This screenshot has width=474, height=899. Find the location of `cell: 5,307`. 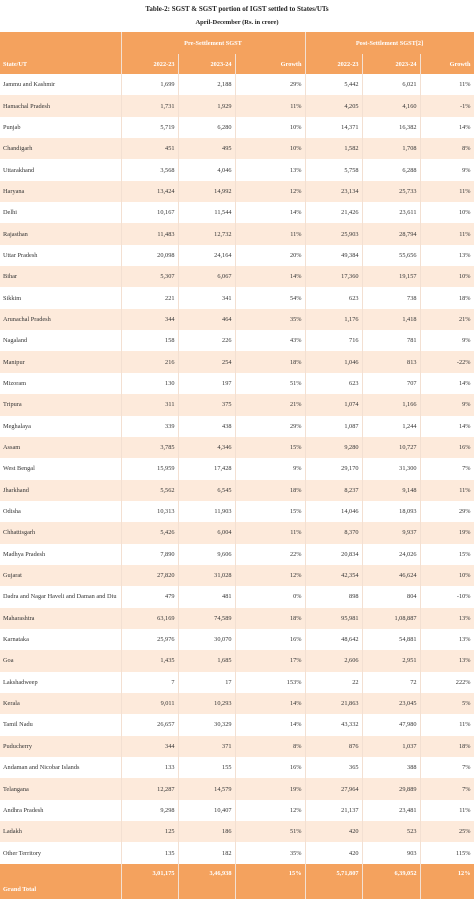

cell: 5,307 is located at coordinates (150, 277).